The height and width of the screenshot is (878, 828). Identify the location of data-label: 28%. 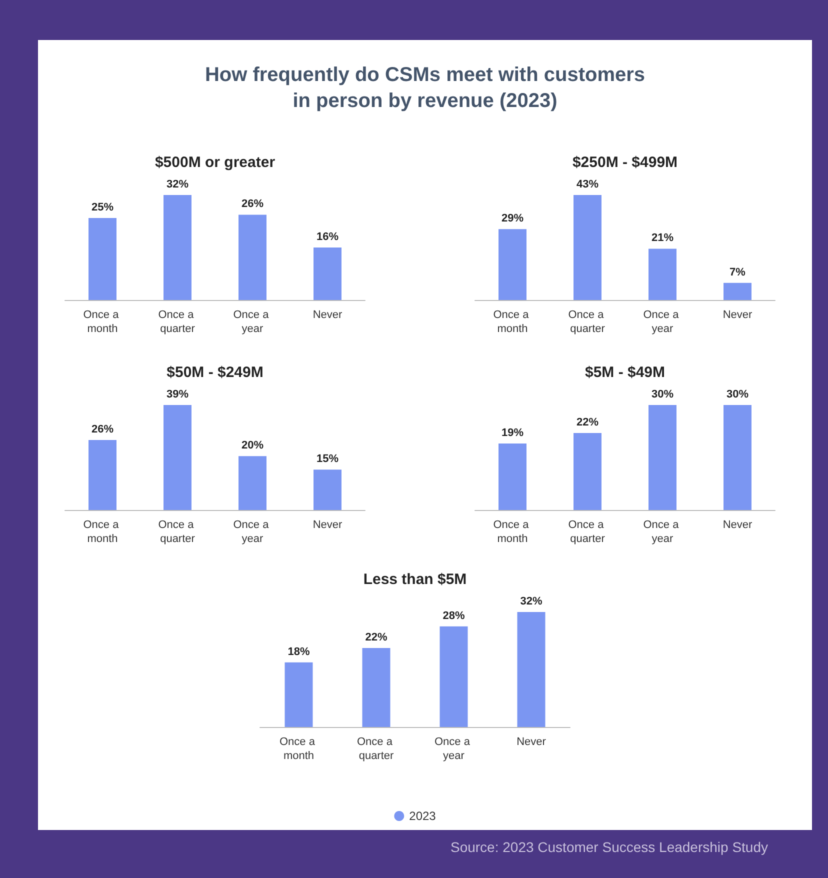
(453, 616).